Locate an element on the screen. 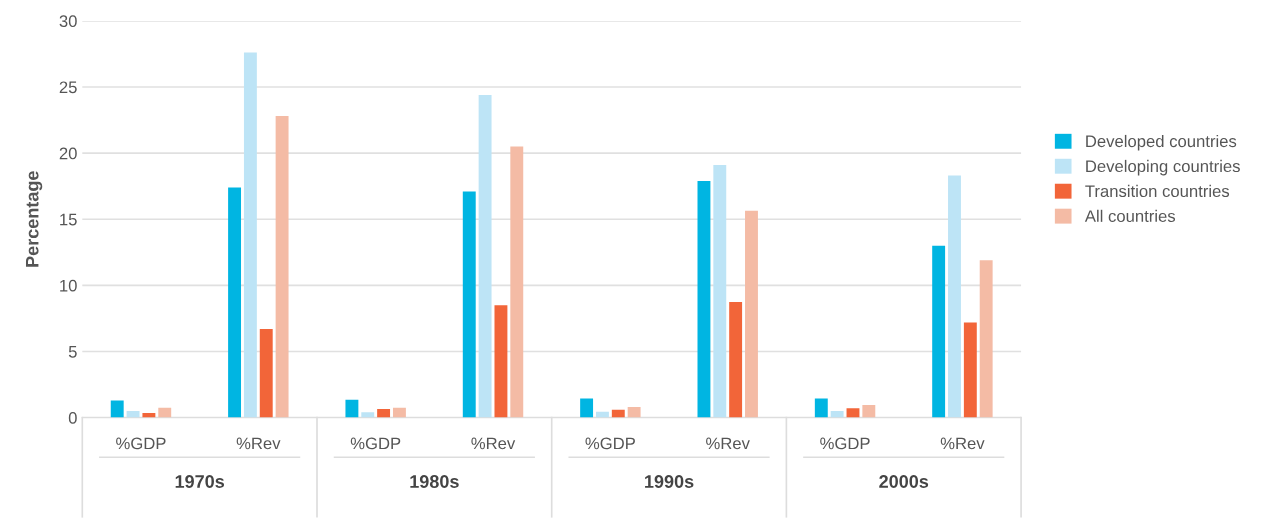 Image resolution: width=1286 pixels, height=522 pixels. y-tick-label: 5 is located at coordinates (72, 352).